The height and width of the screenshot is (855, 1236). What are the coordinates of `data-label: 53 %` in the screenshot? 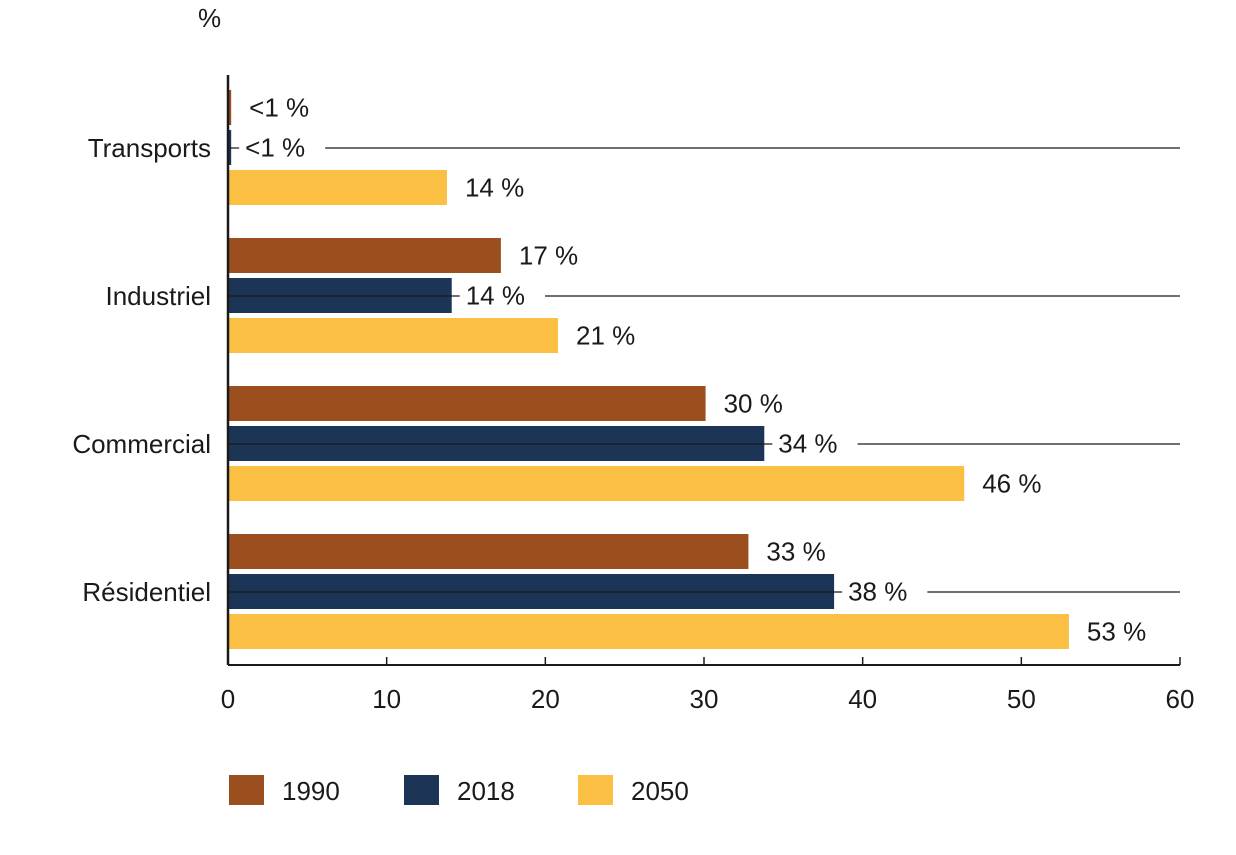 It's located at (1116, 632).